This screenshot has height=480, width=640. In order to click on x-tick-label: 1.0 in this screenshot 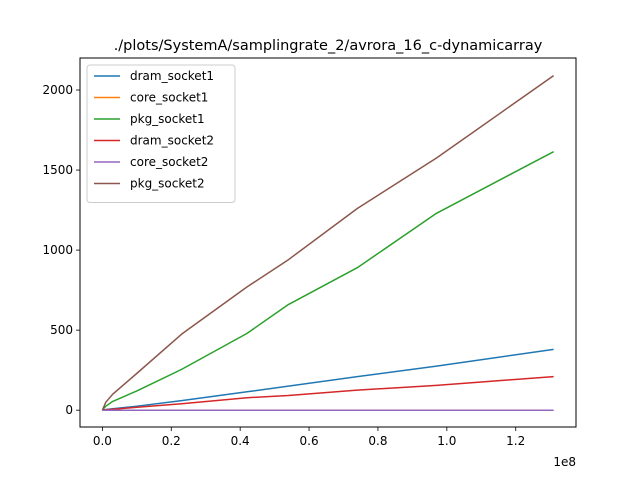, I will do `click(446, 441)`.